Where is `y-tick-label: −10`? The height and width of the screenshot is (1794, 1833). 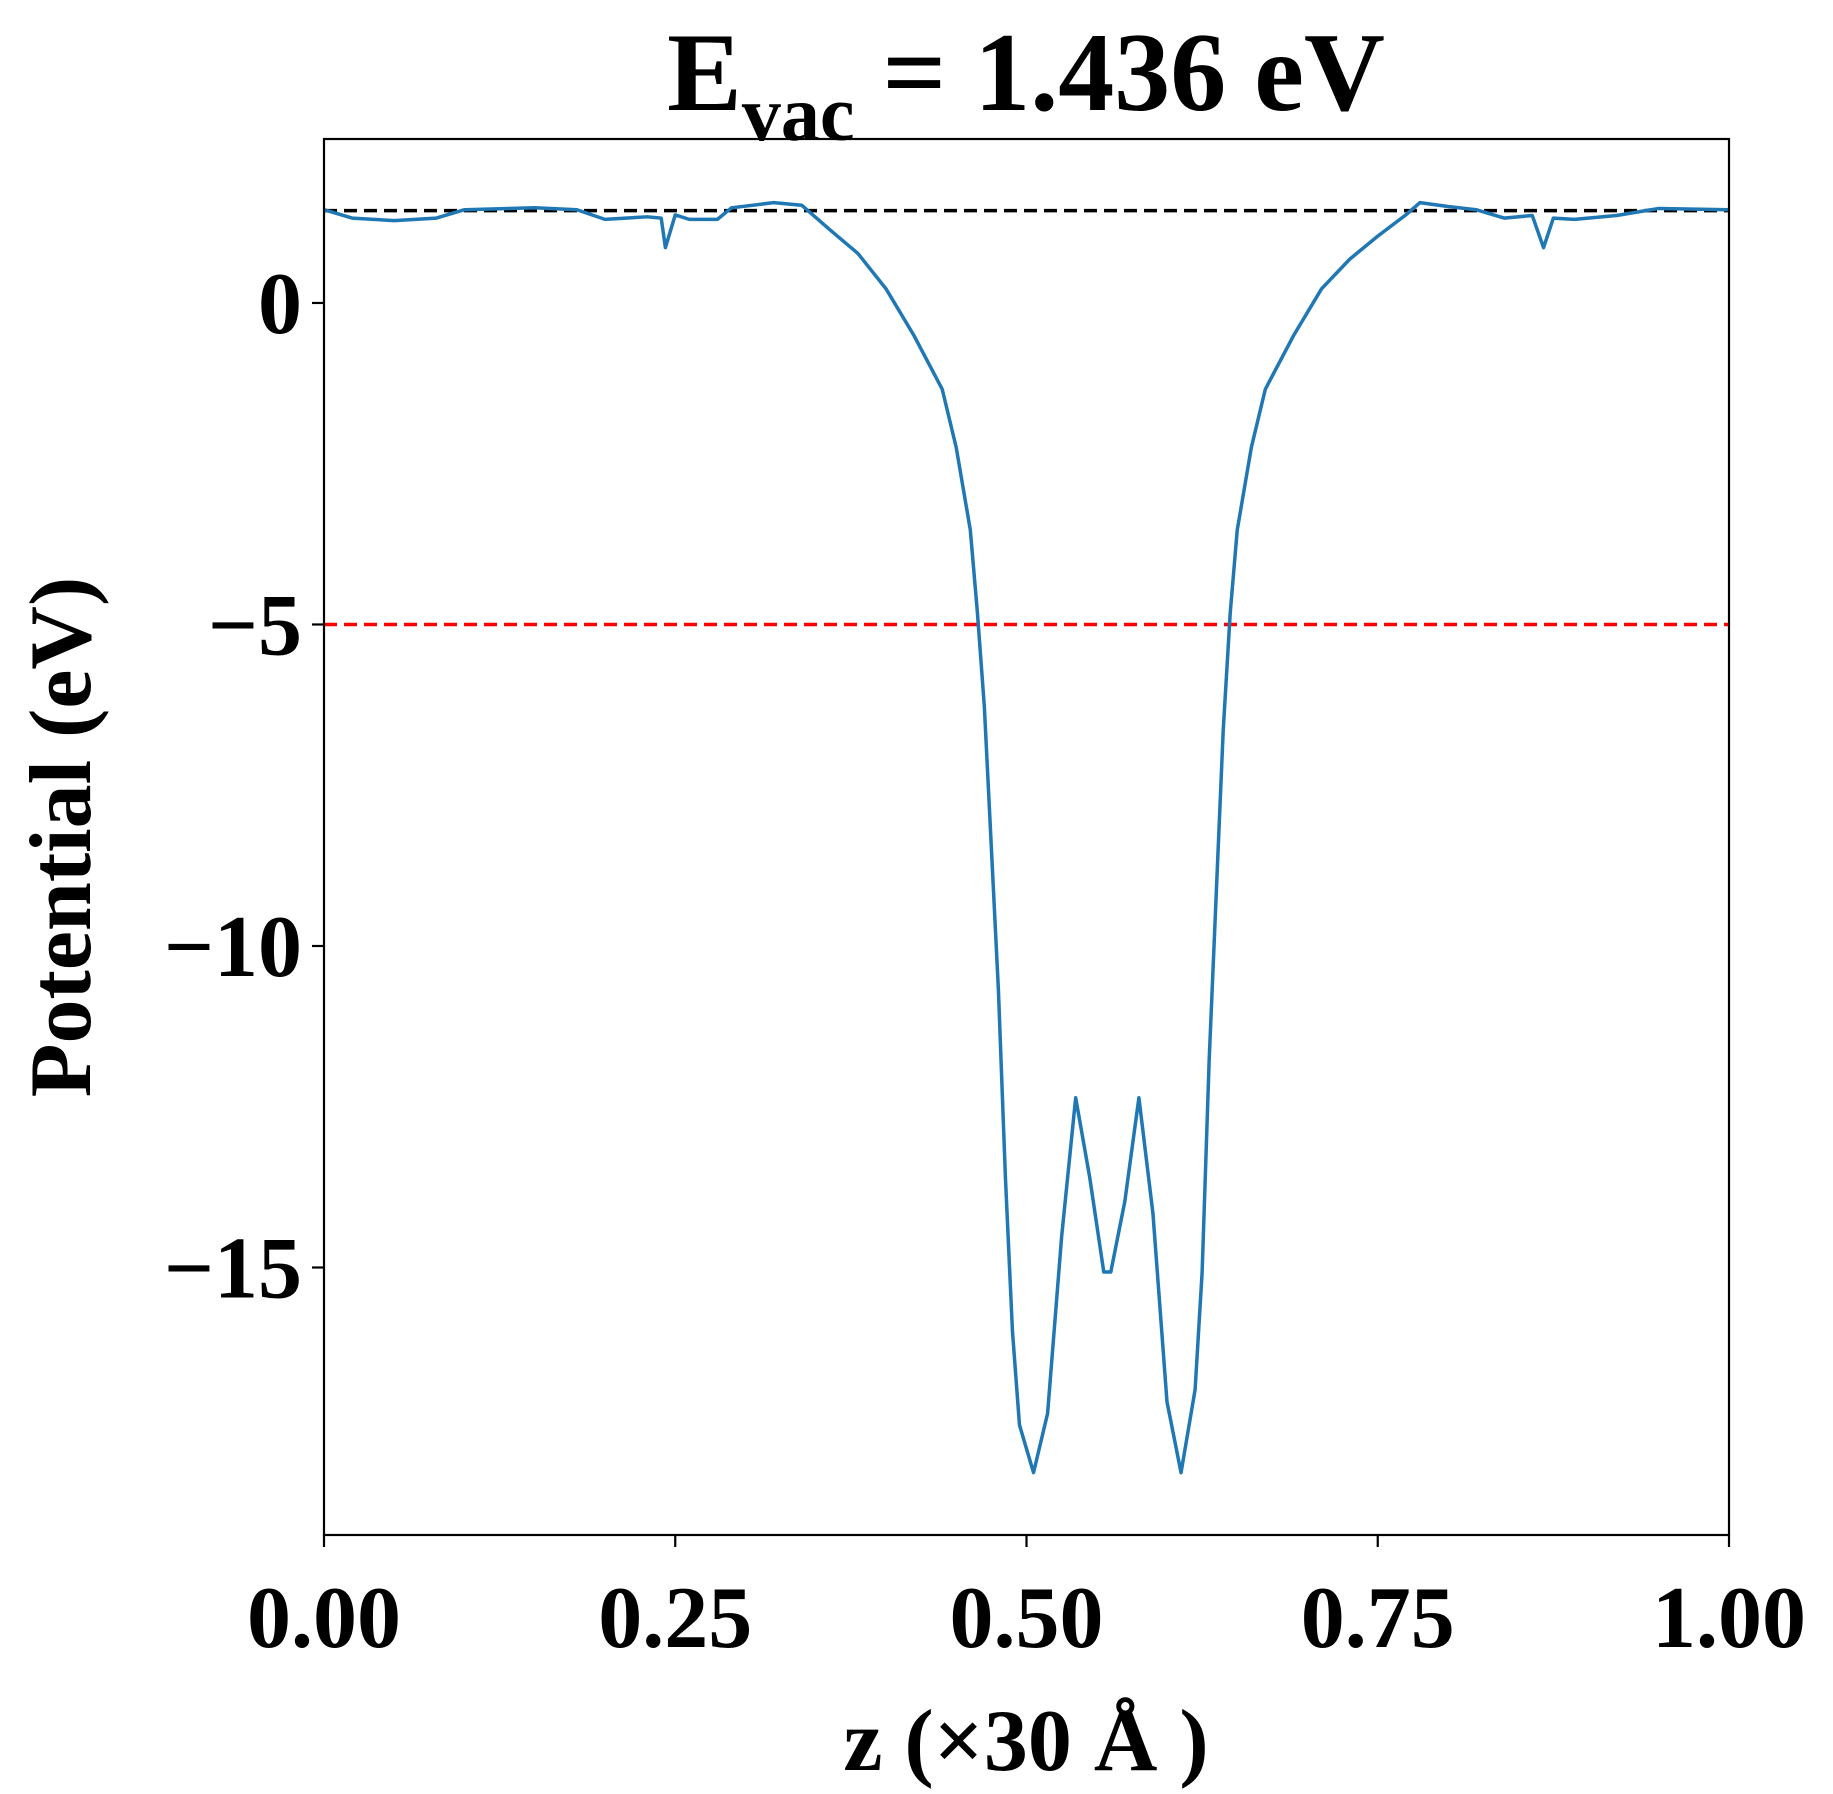
y-tick-label: −10 is located at coordinates (233, 947).